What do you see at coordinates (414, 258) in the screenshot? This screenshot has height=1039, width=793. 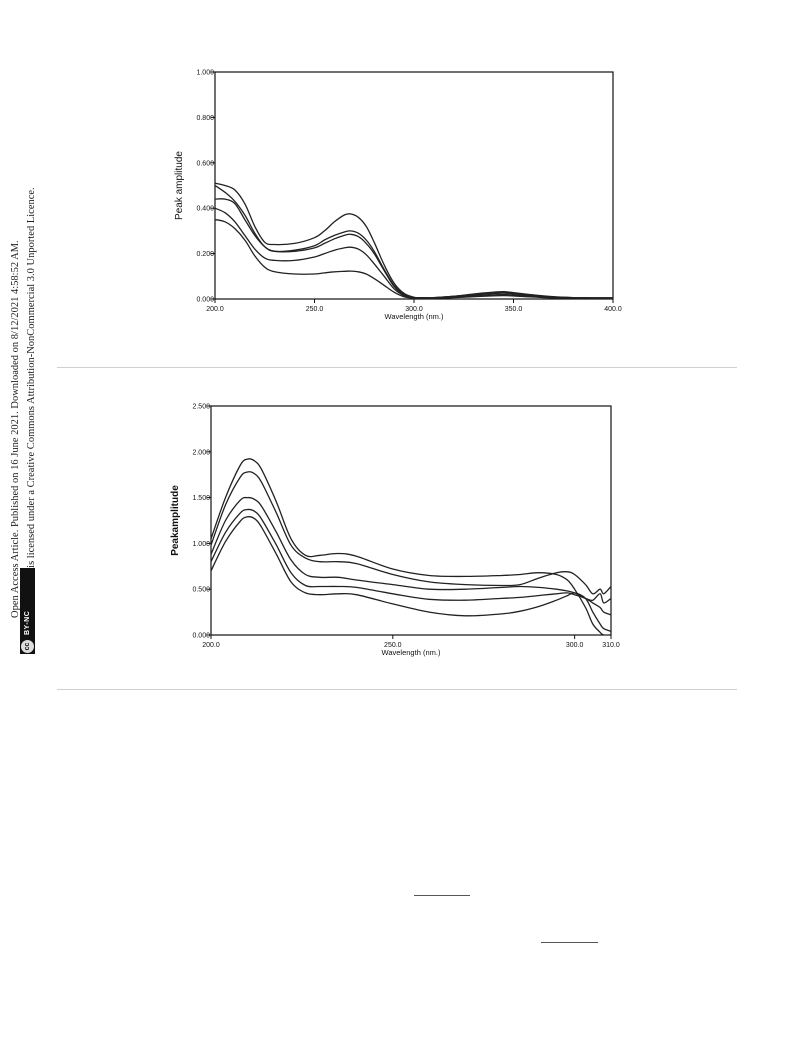 I see `chart1-series-5-line` at bounding box center [414, 258].